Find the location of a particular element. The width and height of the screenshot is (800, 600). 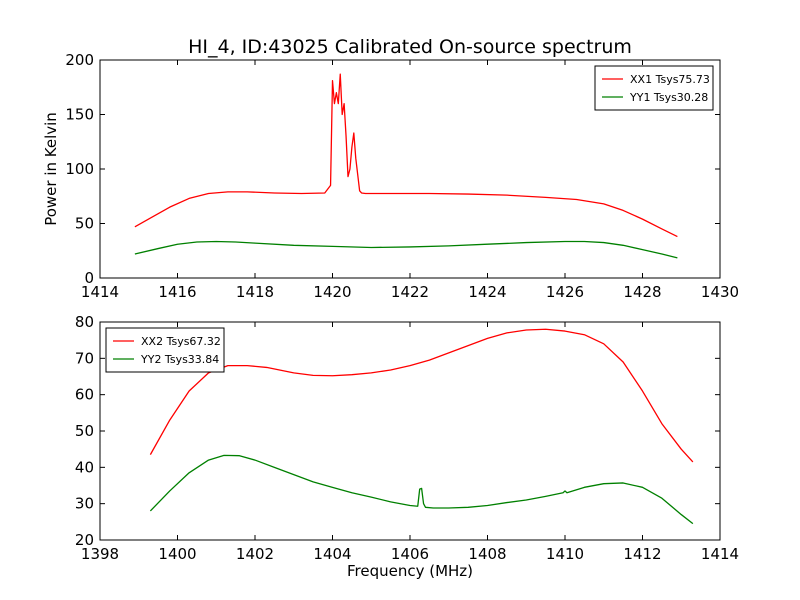

top-x-tick-label: 1424 is located at coordinates (487, 292).